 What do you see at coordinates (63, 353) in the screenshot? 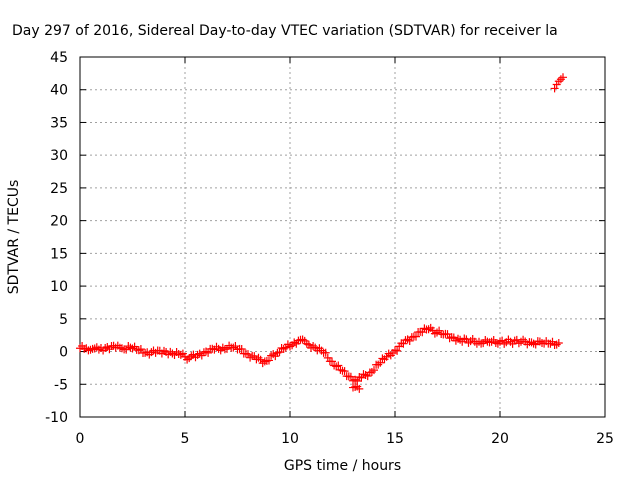
I see `y-tick-label: 0` at bounding box center [63, 353].